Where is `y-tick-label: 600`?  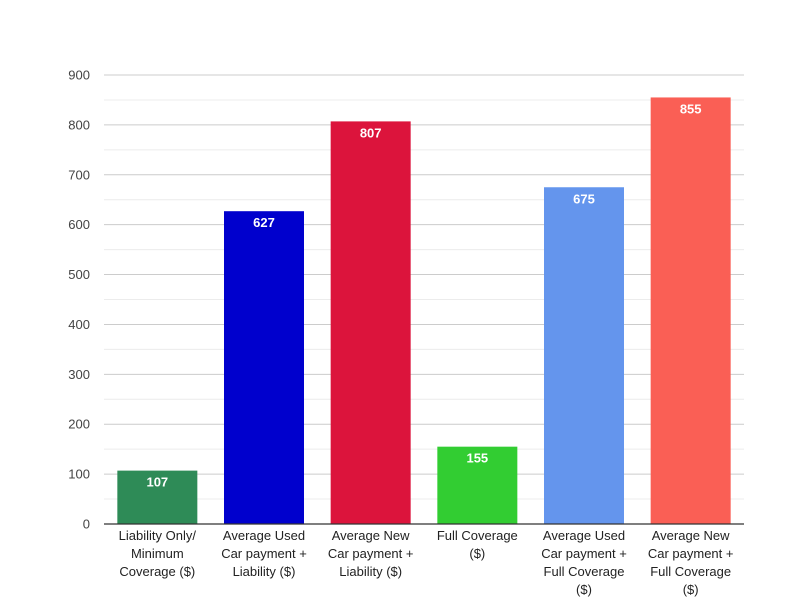
y-tick-label: 600 is located at coordinates (79, 224).